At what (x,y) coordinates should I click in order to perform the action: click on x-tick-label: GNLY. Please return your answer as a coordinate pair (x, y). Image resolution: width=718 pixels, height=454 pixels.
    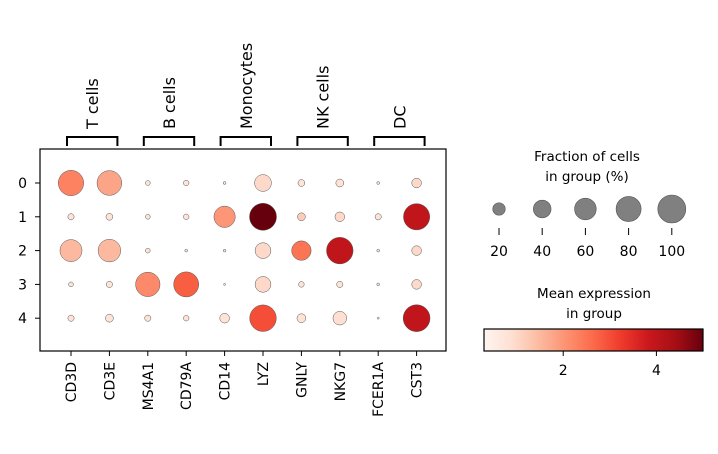
    Looking at the image, I should click on (302, 380).